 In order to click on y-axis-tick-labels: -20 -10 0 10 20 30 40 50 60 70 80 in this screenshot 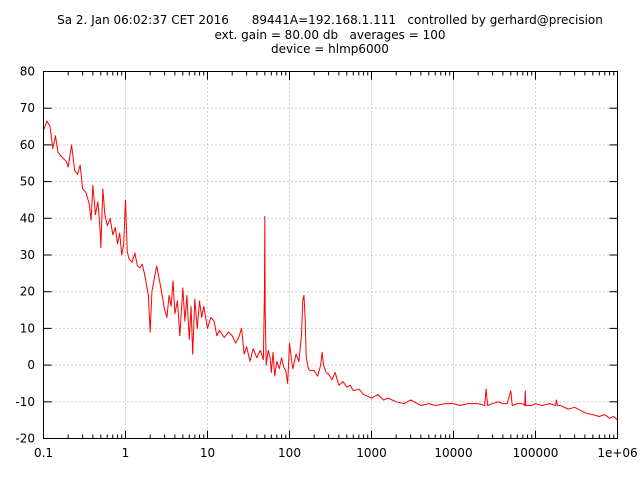, I will do `click(25, 255)`.